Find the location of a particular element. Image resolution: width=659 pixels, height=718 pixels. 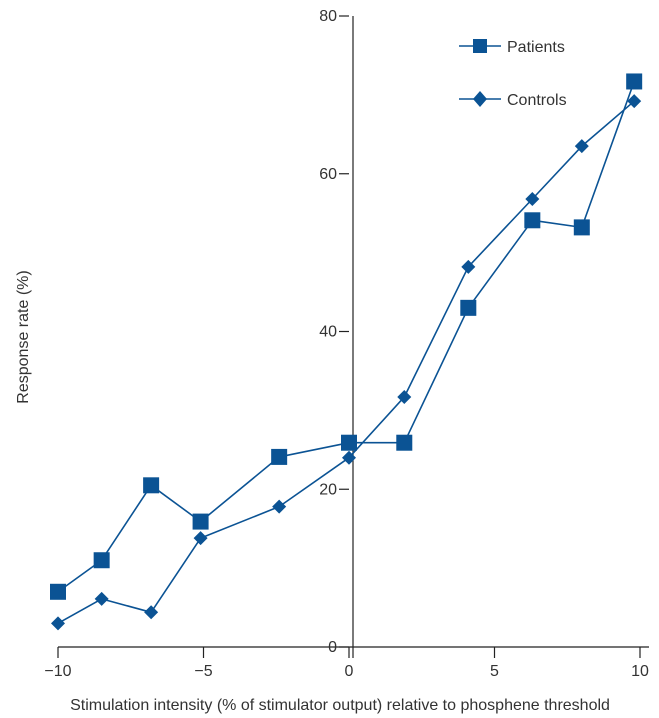

legend-marker-square is located at coordinates (480, 46).